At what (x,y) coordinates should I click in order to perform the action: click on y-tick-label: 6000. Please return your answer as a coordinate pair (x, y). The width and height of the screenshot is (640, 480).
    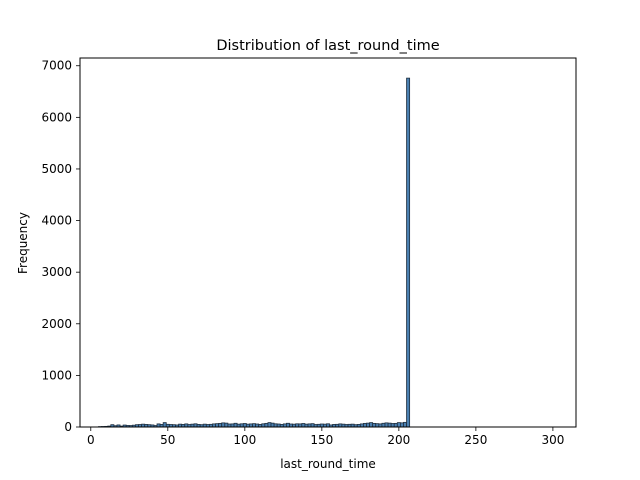
    Looking at the image, I should click on (56, 117).